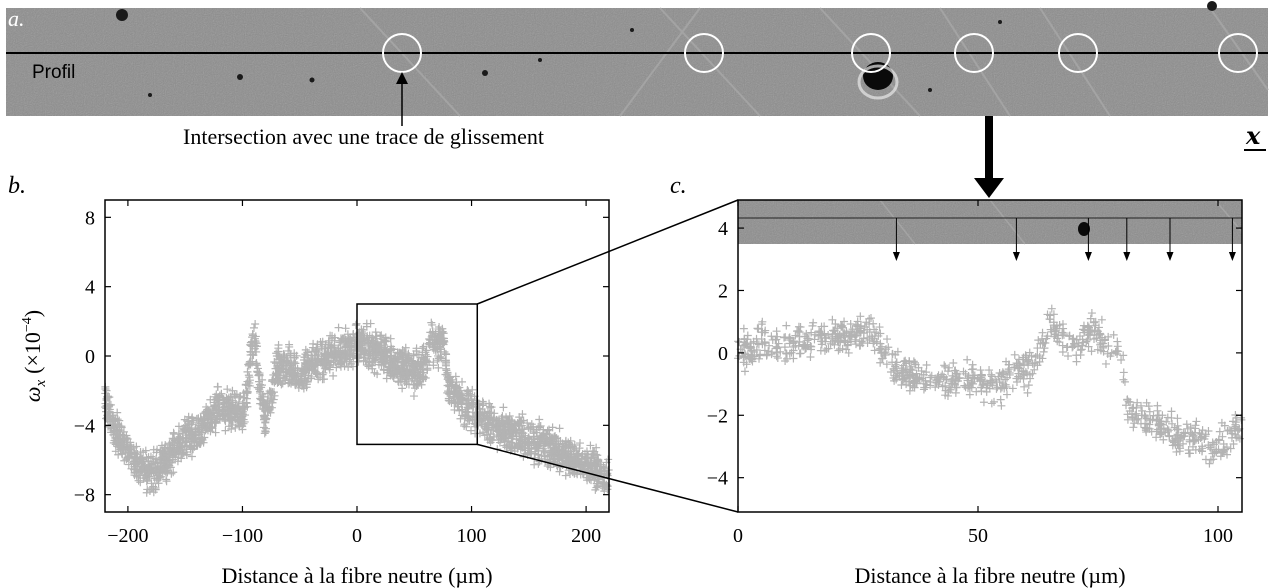 The height and width of the screenshot is (588, 1269). Describe the element at coordinates (417, 374) in the screenshot. I see `zoom-box` at that location.